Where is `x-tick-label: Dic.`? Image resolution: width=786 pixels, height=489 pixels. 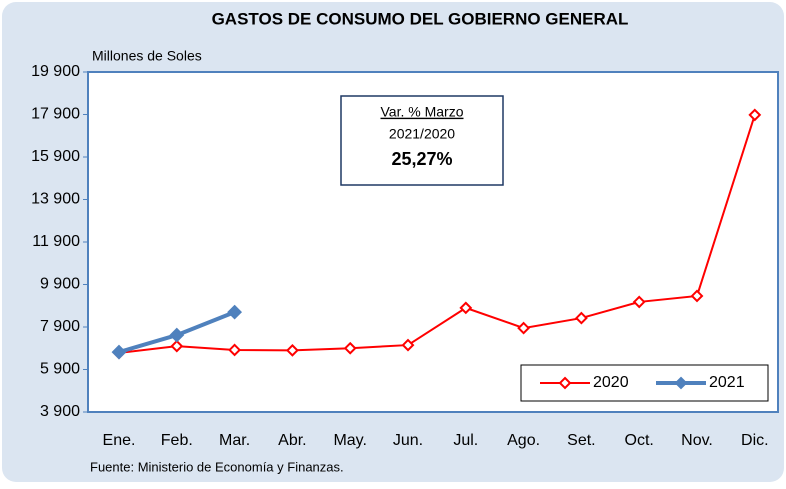 x-tick-label: Dic. is located at coordinates (755, 440).